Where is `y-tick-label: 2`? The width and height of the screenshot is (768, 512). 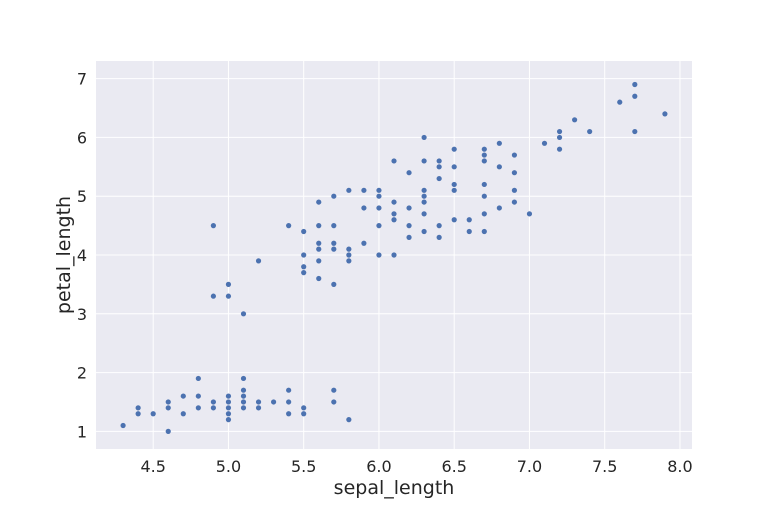
y-tick-label: 2 is located at coordinates (82, 373).